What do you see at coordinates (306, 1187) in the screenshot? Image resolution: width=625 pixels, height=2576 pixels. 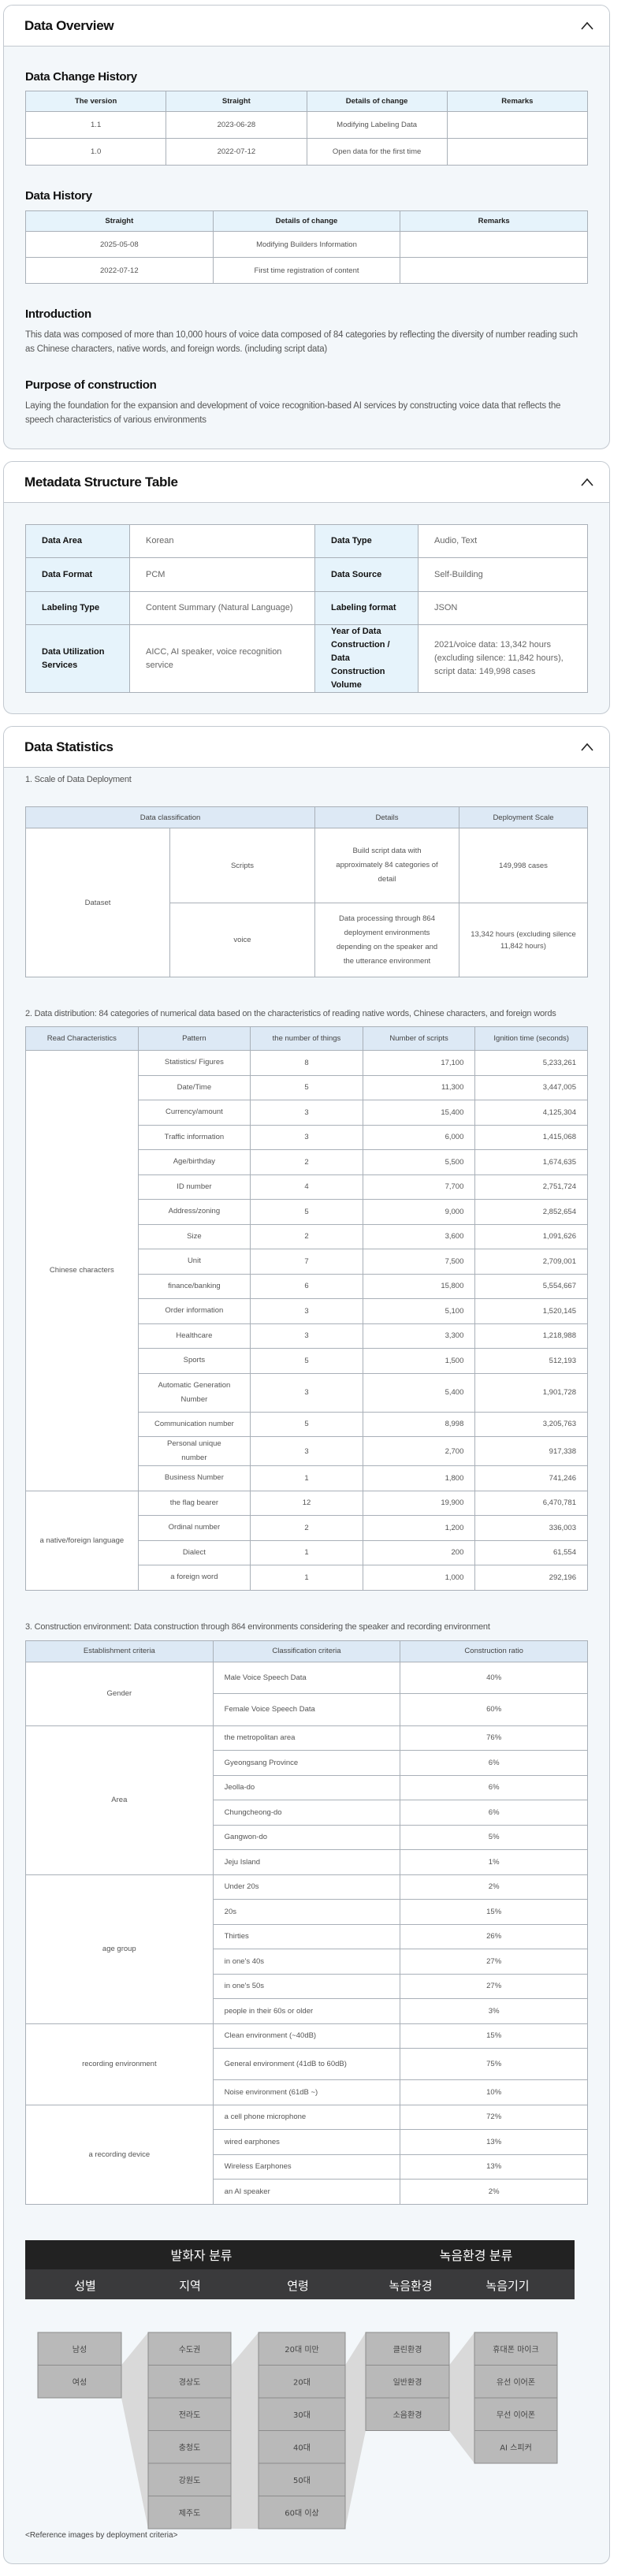 I see `table-cell: 4` at bounding box center [306, 1187].